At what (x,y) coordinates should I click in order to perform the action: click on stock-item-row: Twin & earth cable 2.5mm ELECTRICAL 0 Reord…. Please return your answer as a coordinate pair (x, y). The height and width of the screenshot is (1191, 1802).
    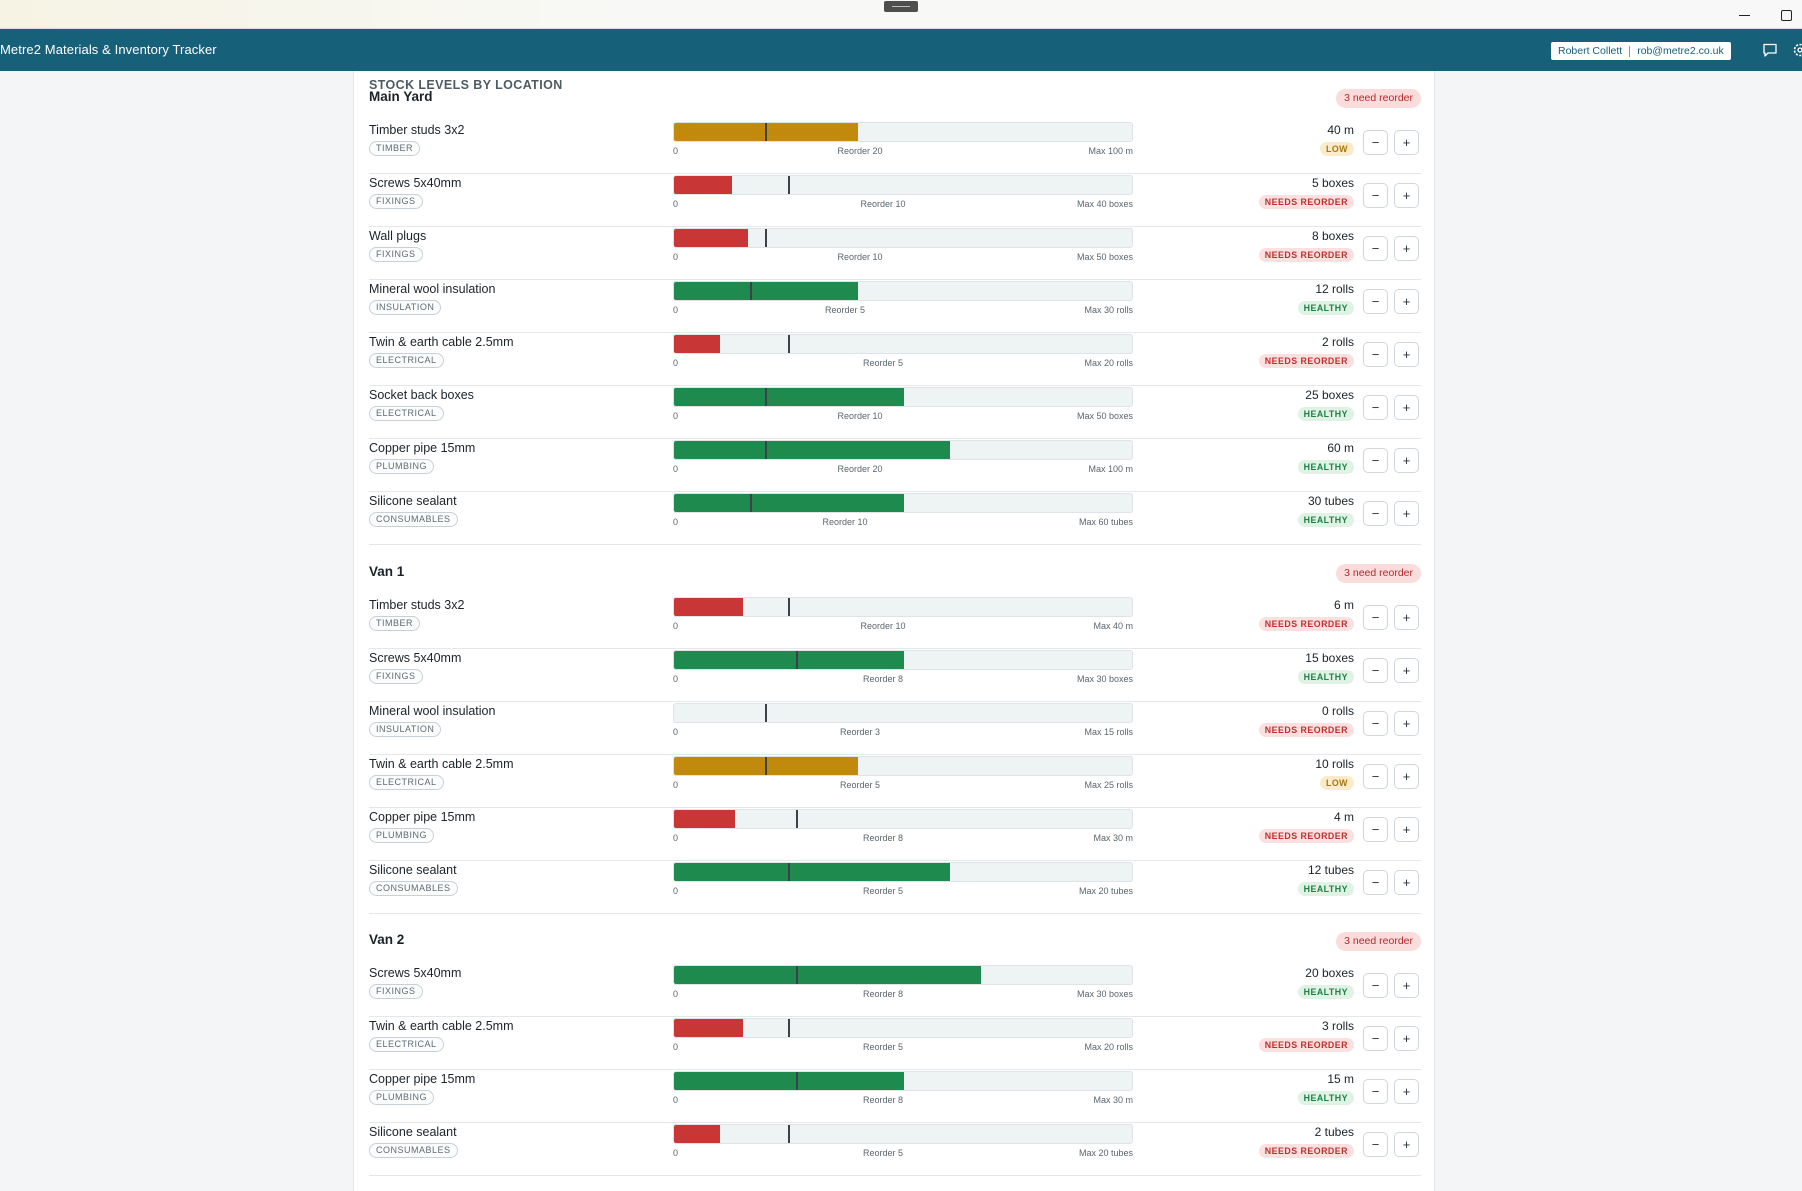
    Looking at the image, I should click on (895, 359).